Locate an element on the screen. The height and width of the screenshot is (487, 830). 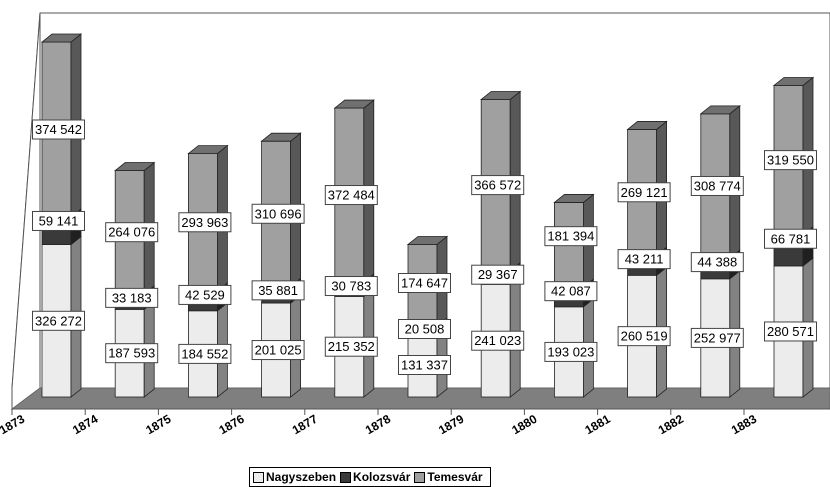
label-kolozsvar-1881-box is located at coordinates (644, 259).